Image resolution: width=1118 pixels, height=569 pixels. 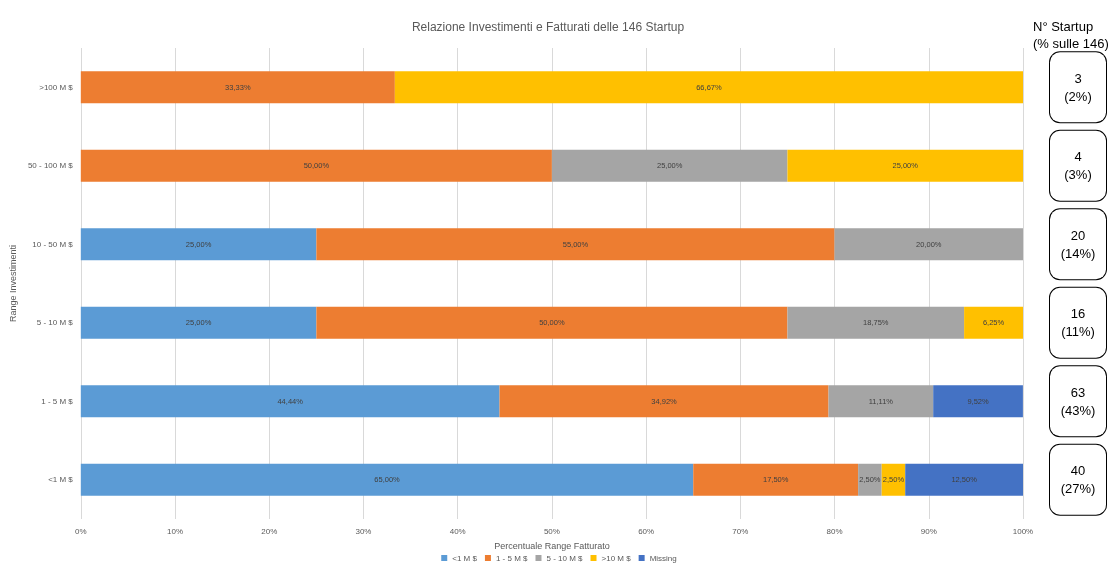 I want to click on text: 4 (3%), so click(x=1078, y=166).